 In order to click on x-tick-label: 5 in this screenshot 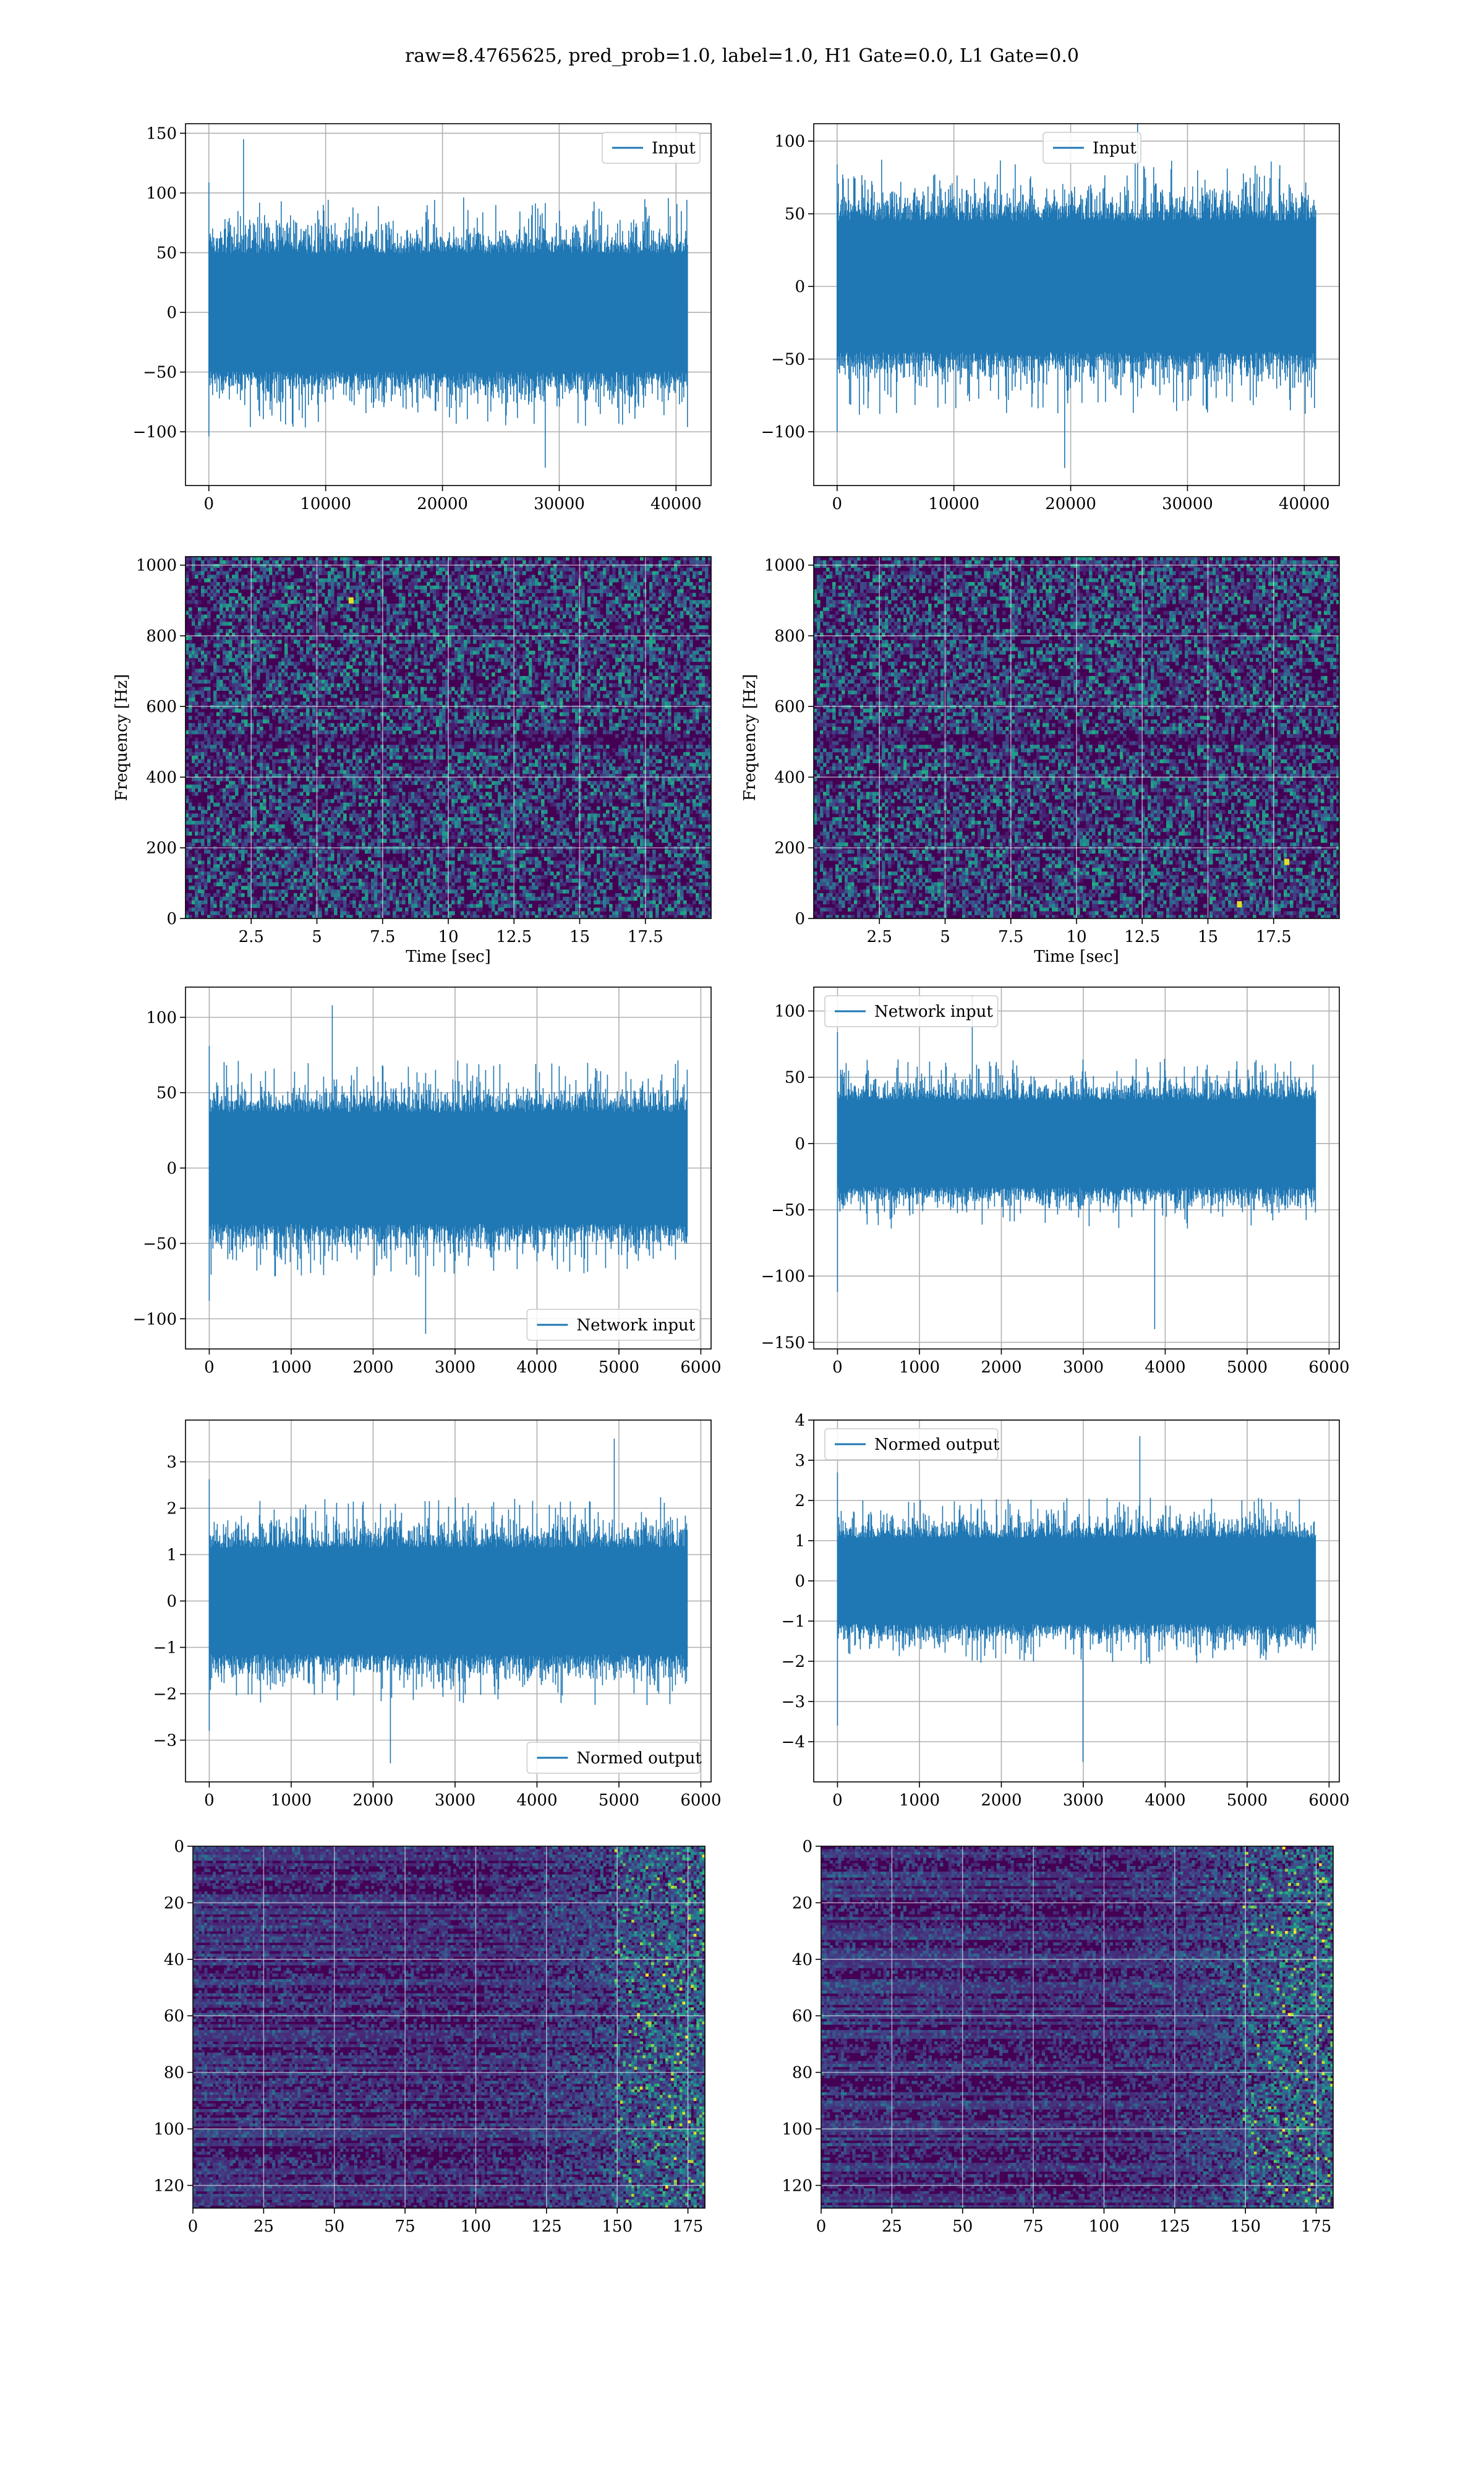, I will do `click(945, 937)`.